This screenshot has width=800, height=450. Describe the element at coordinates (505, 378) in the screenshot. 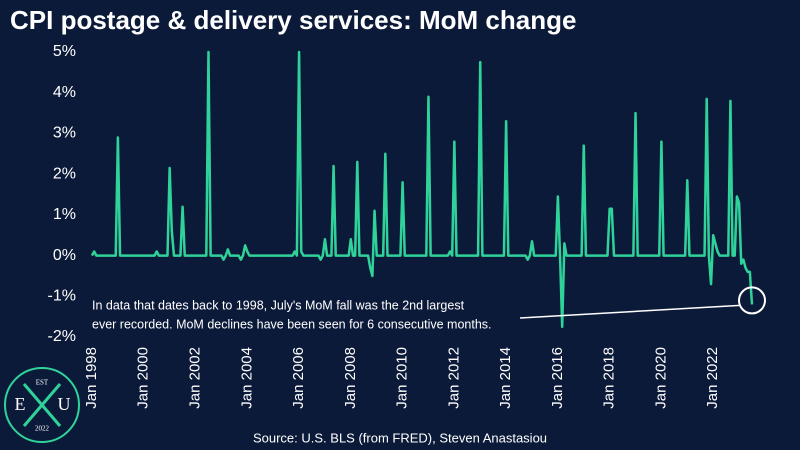

I see `x-tick-label: Jan 2014` at that location.